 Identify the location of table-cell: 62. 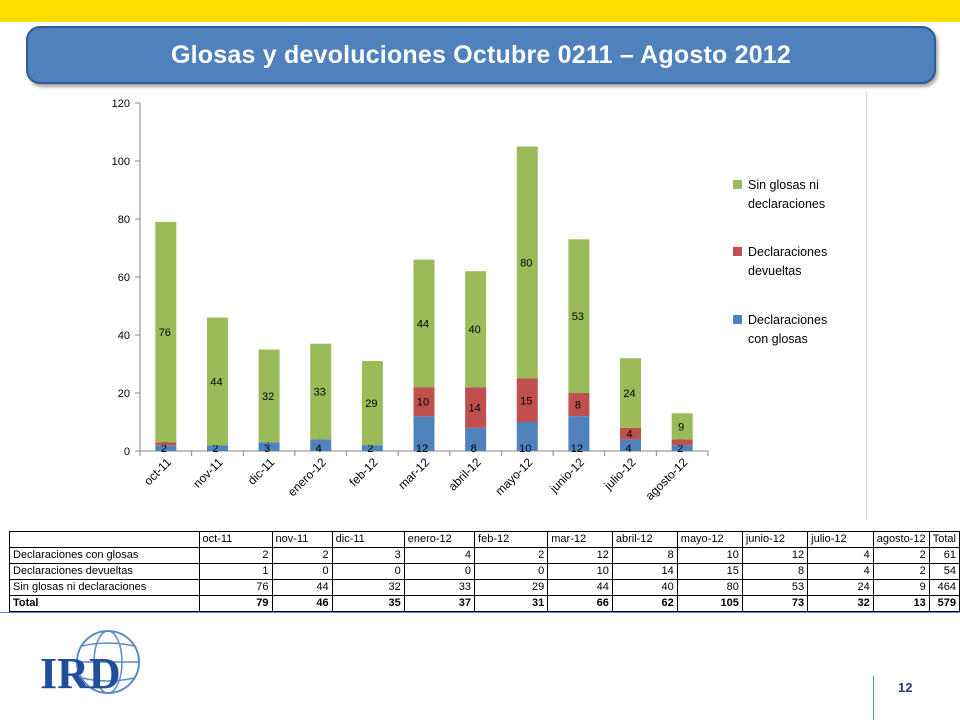
(644, 603).